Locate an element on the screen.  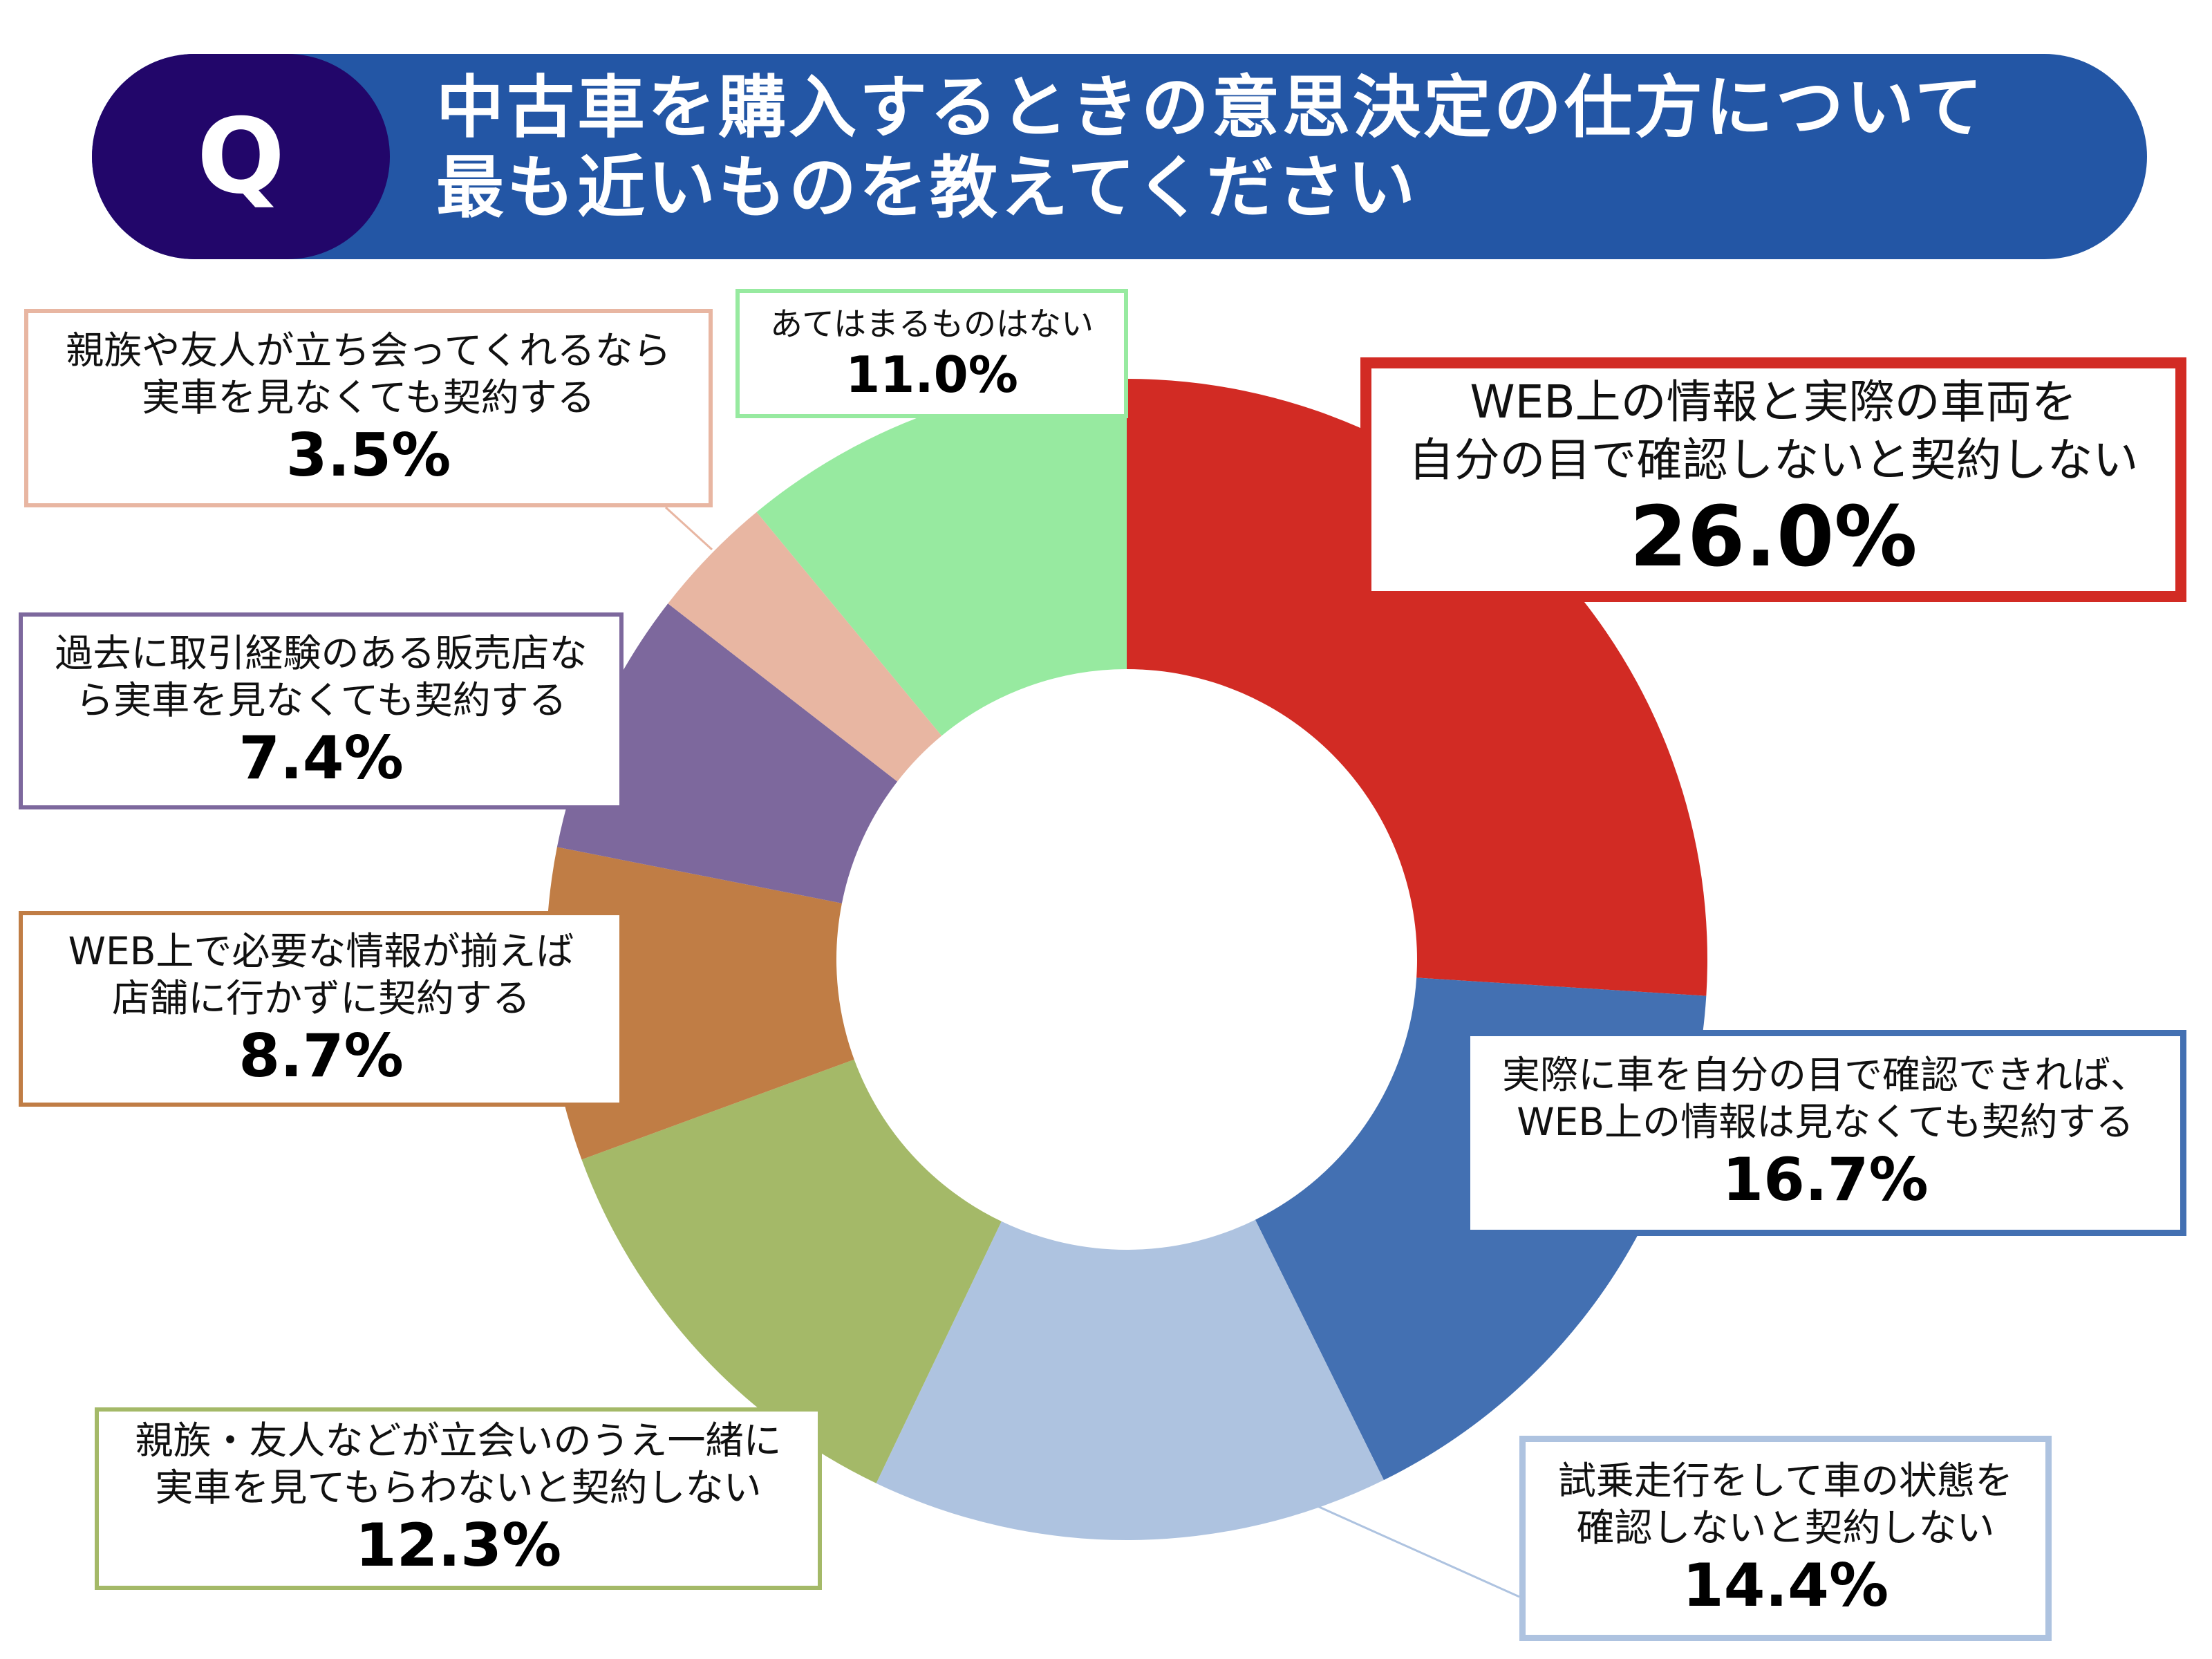
label-box-8-7: WEB上で必要な情報が揃えば 店舗に行かずに契約する 8.7% is located at coordinates (321, 1009).